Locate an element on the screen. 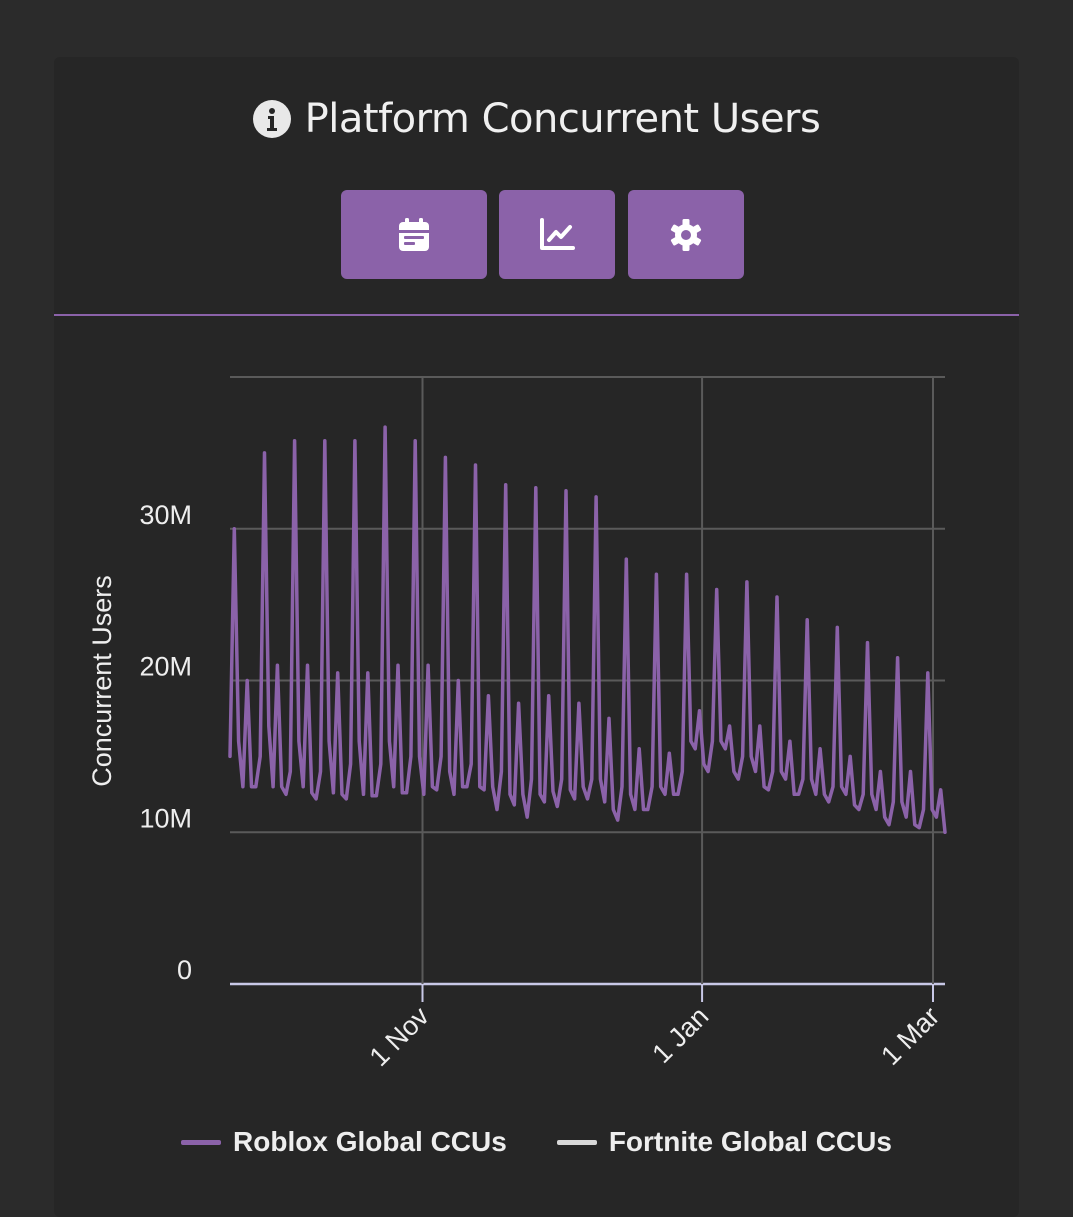 The image size is (1073, 1217). chart-legend: Roblox Global CCUs Fortnite Global CCUs is located at coordinates (536, 1142).